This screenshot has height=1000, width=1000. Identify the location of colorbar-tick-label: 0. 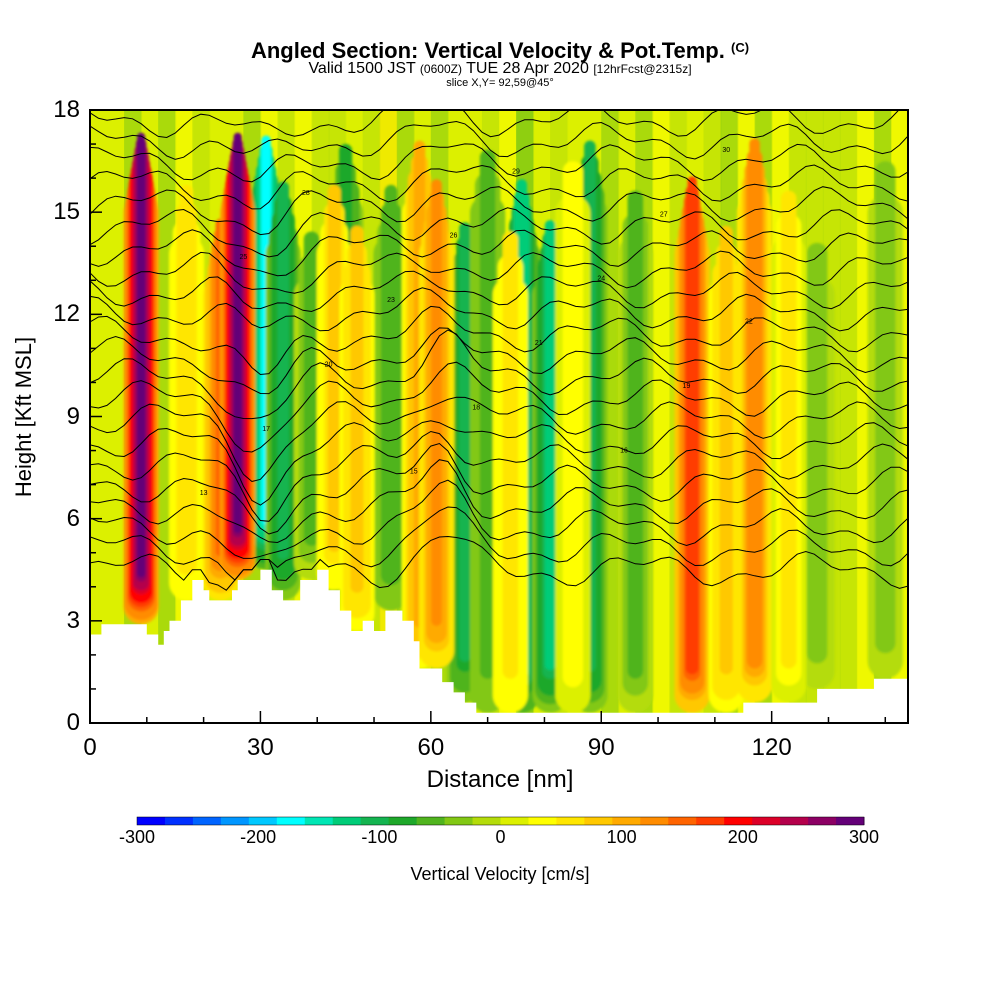
(500, 837).